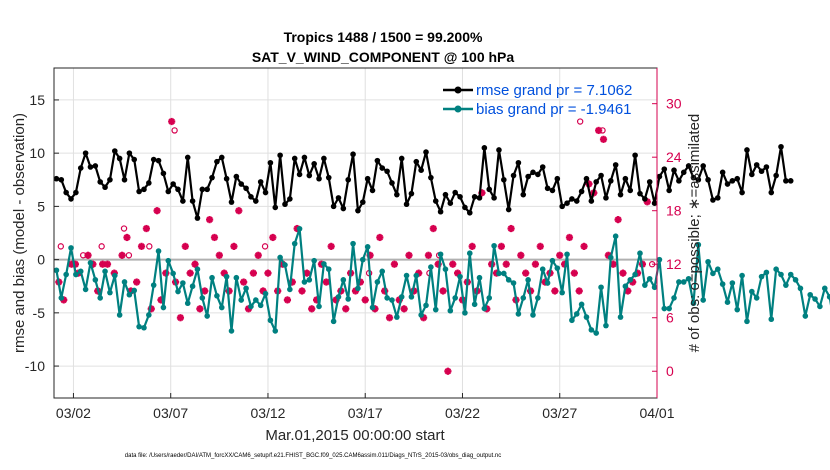 The image size is (830, 470). Describe the element at coordinates (73, 413) in the screenshot. I see `x-tick-label: 03/02` at that location.